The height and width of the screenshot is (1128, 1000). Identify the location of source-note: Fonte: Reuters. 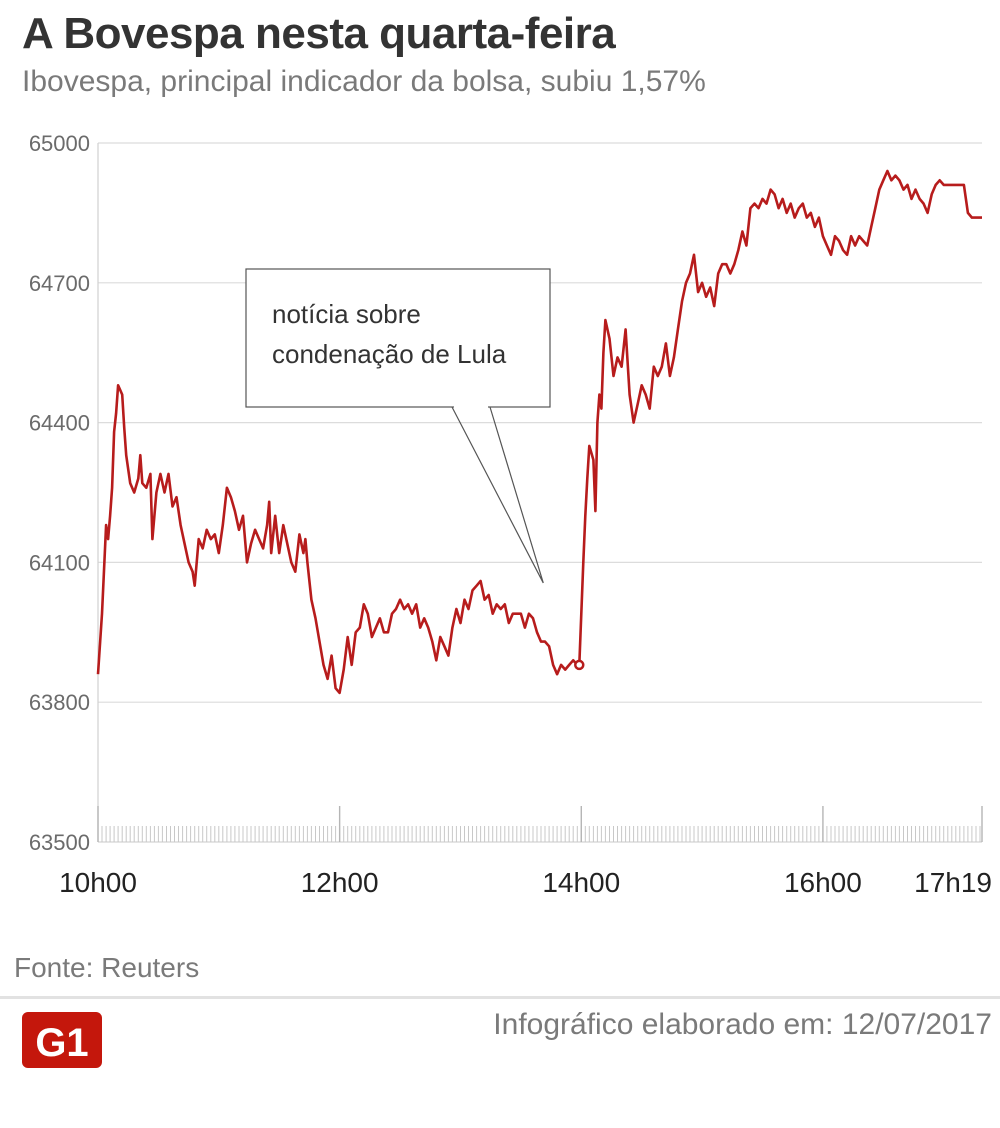
(107, 967).